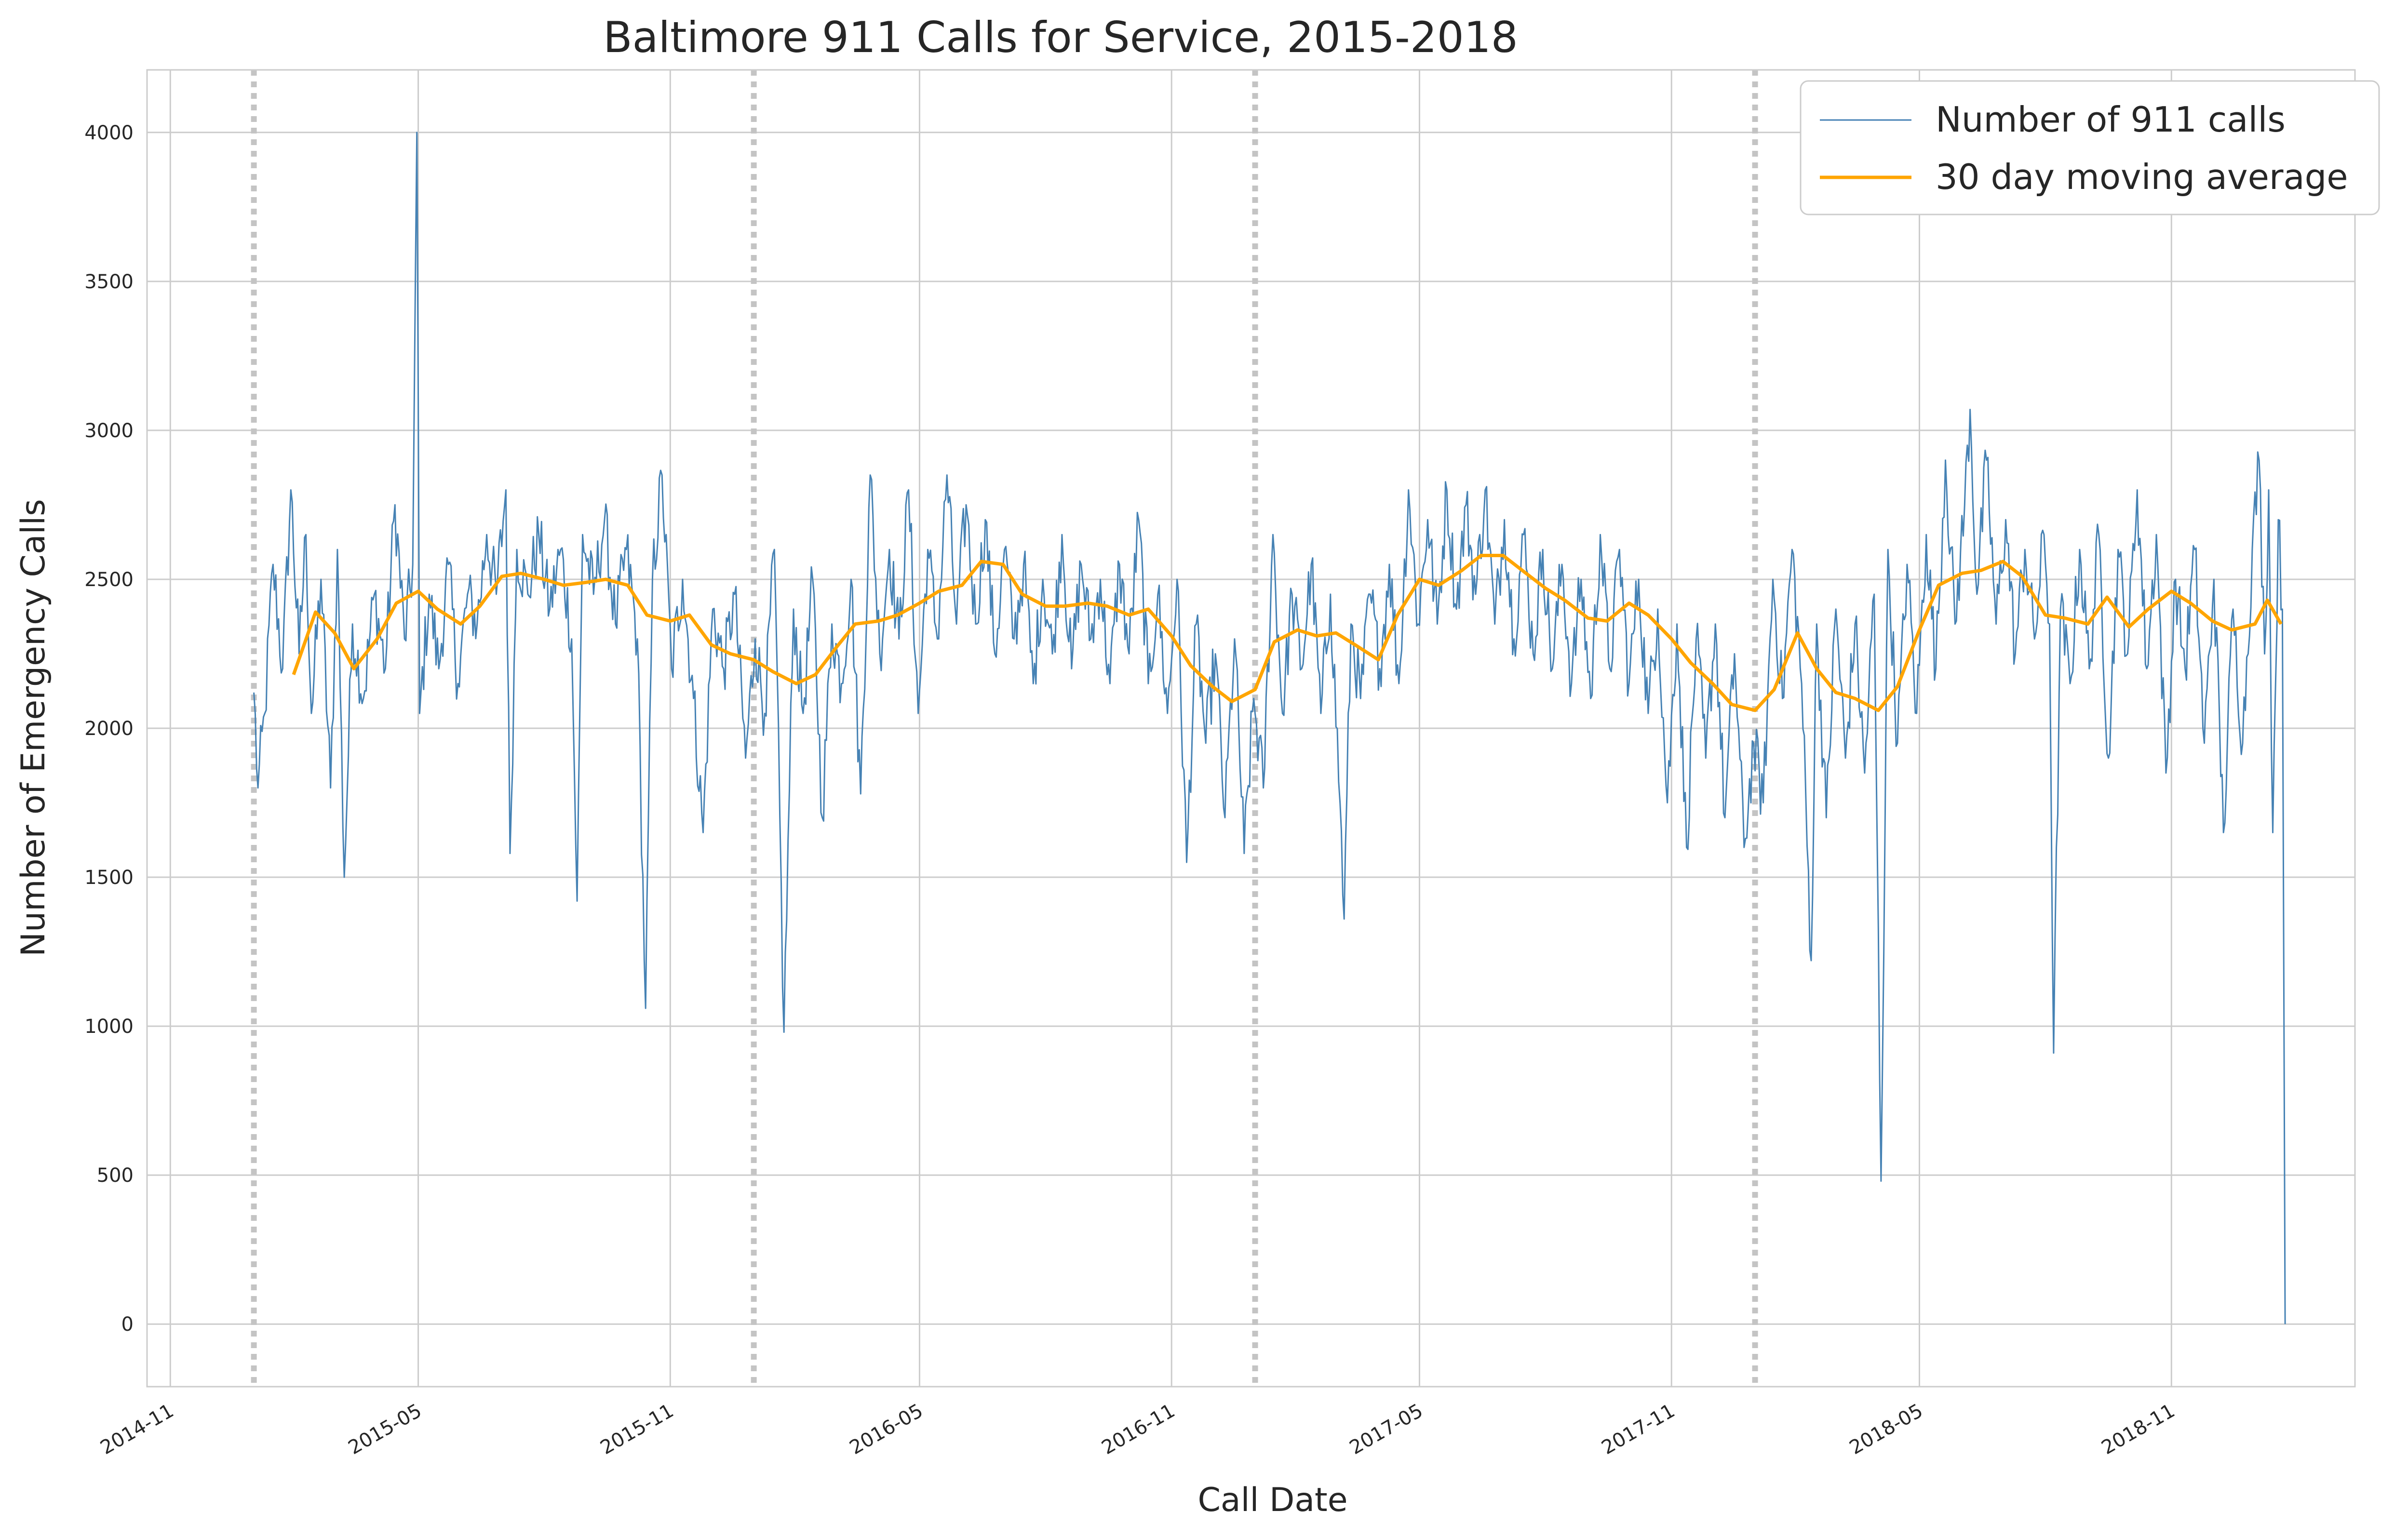  Describe the element at coordinates (109, 431) in the screenshot. I see `y-tick-label: 3000` at that location.